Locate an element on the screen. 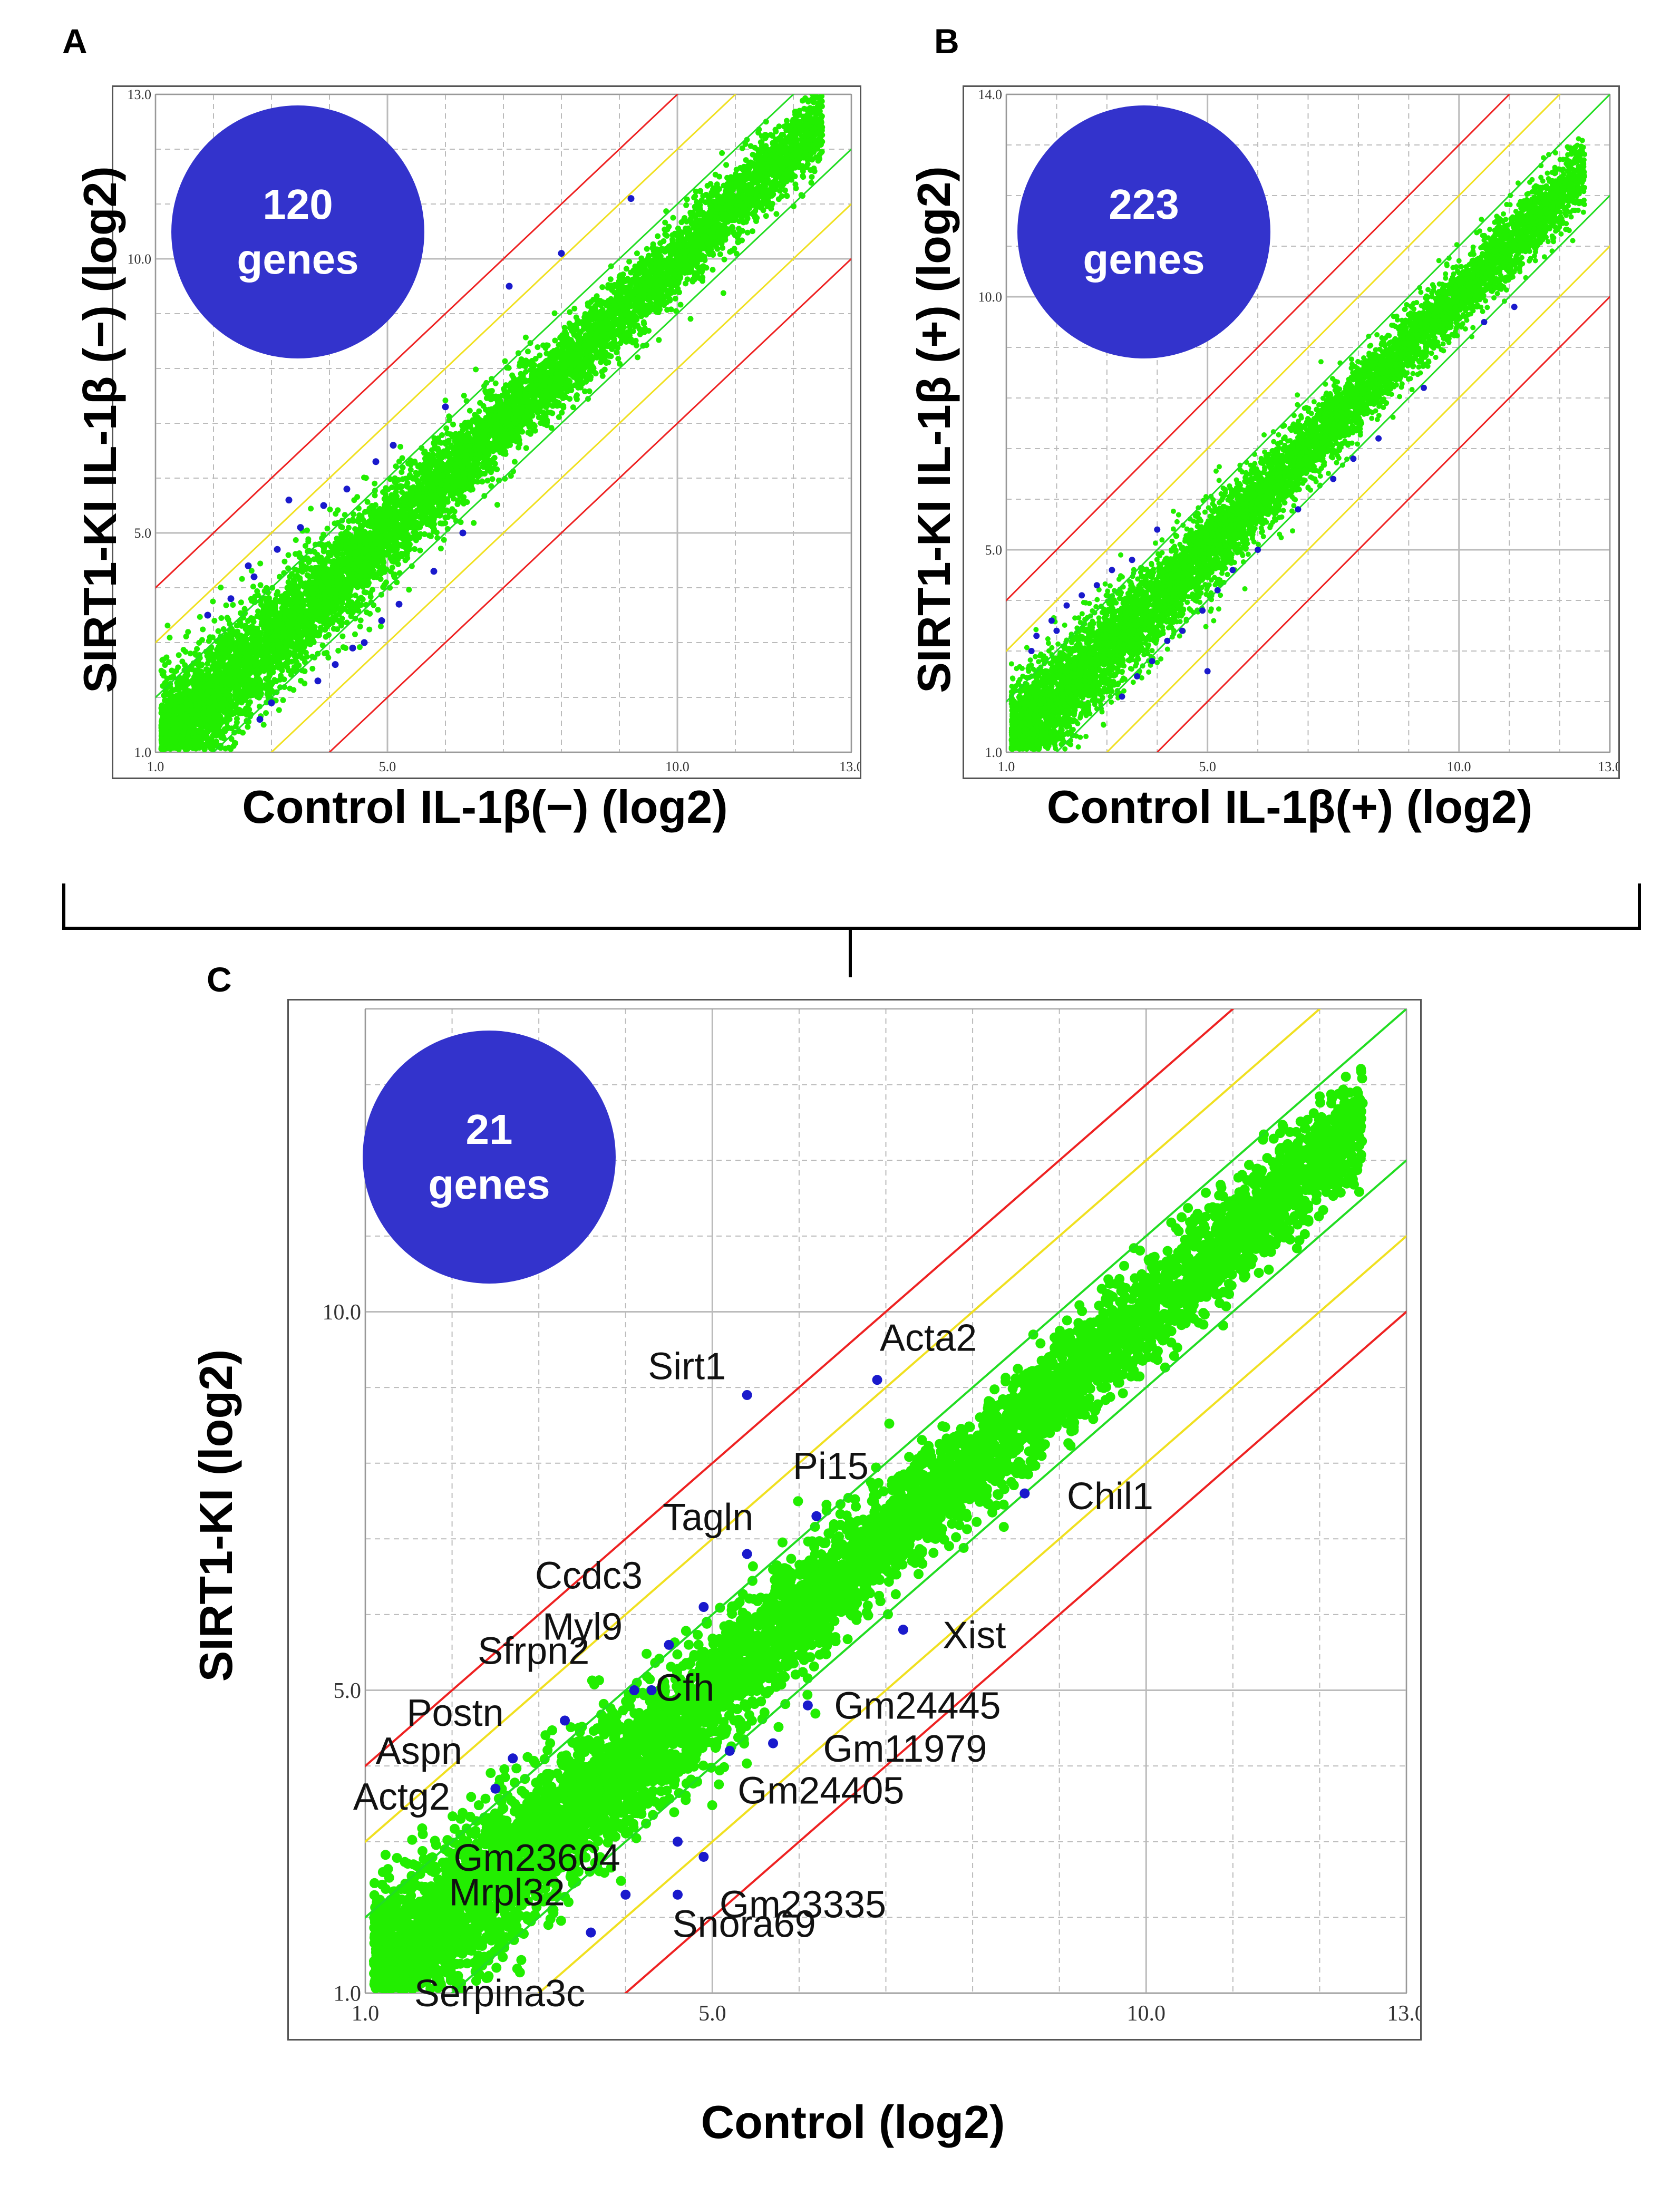  panel-a-letter: A is located at coordinates (75, 41).